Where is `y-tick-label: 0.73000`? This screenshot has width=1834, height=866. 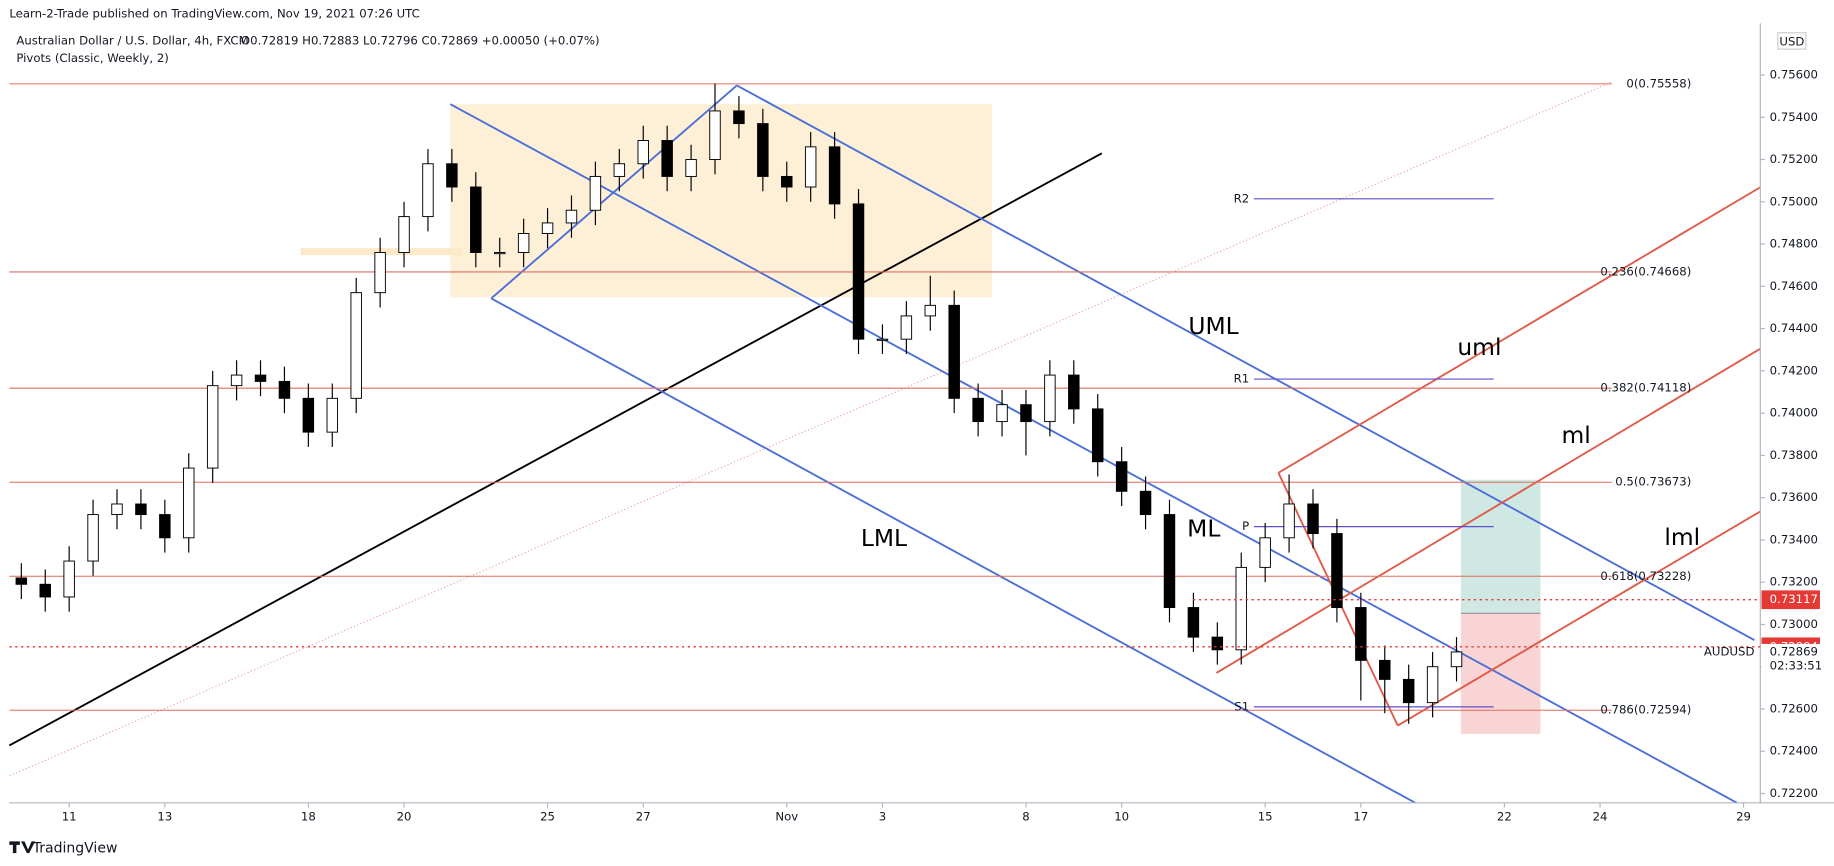
y-tick-label: 0.73000 is located at coordinates (1794, 624).